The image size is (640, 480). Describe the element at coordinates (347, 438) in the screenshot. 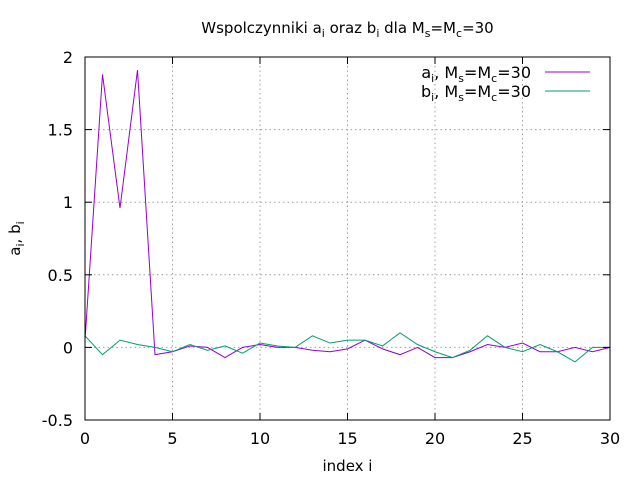

I see `x-tick-label: 15` at that location.